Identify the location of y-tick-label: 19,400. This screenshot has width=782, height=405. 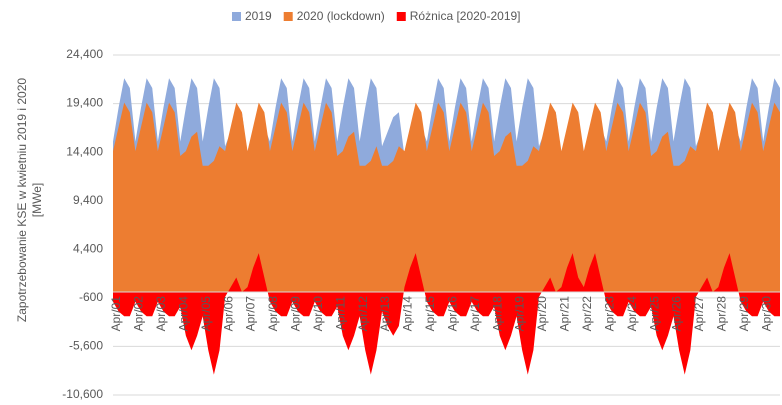
(84, 103).